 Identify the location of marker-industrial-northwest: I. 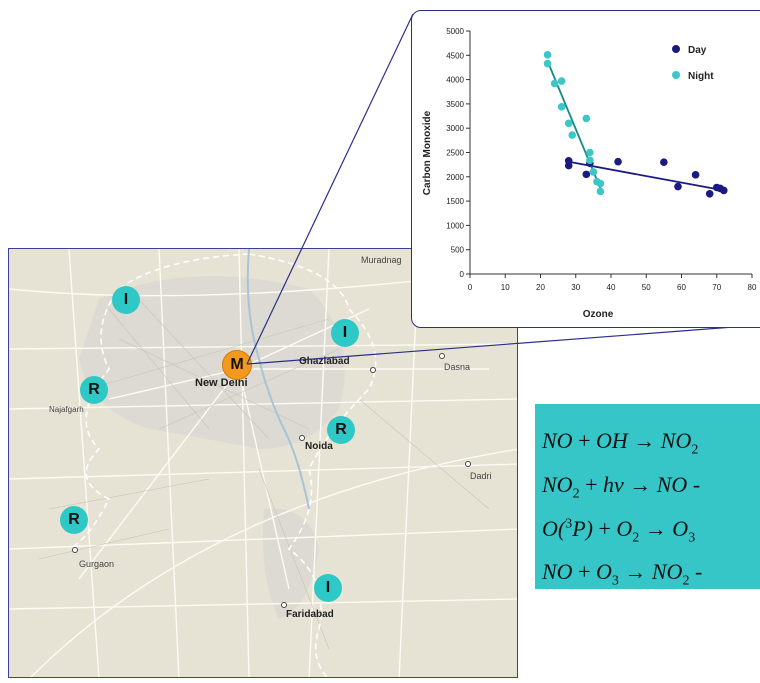
(126, 300).